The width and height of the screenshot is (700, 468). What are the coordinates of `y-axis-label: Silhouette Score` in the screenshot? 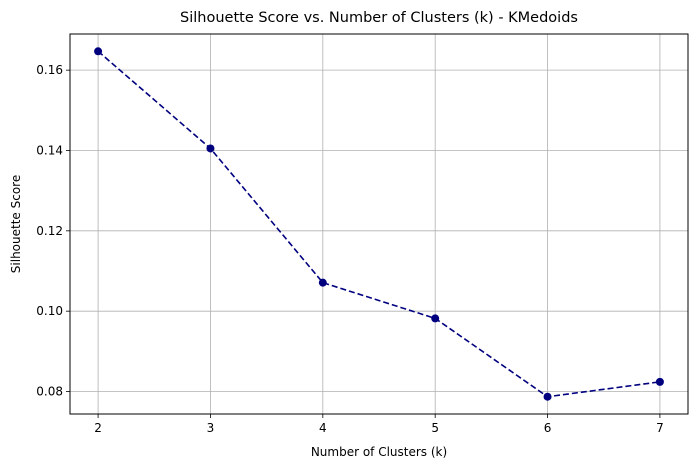 It's located at (16, 224).